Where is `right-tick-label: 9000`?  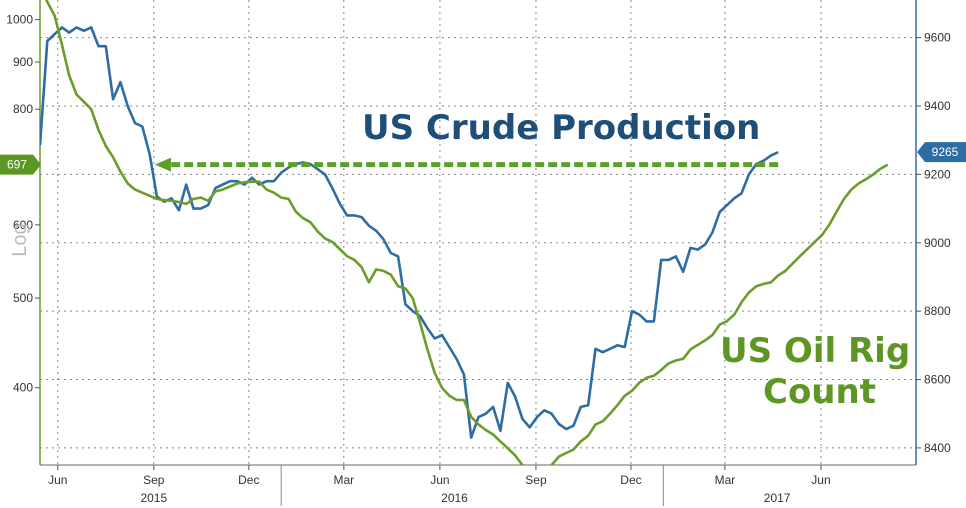
right-tick-label: 9000 is located at coordinates (937, 243).